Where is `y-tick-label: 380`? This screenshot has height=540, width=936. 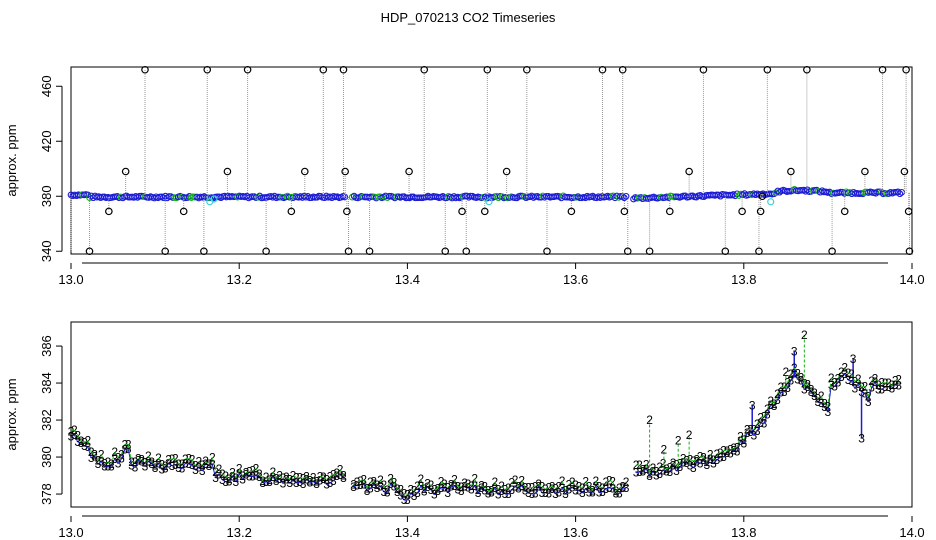 y-tick-label: 380 is located at coordinates (46, 457).